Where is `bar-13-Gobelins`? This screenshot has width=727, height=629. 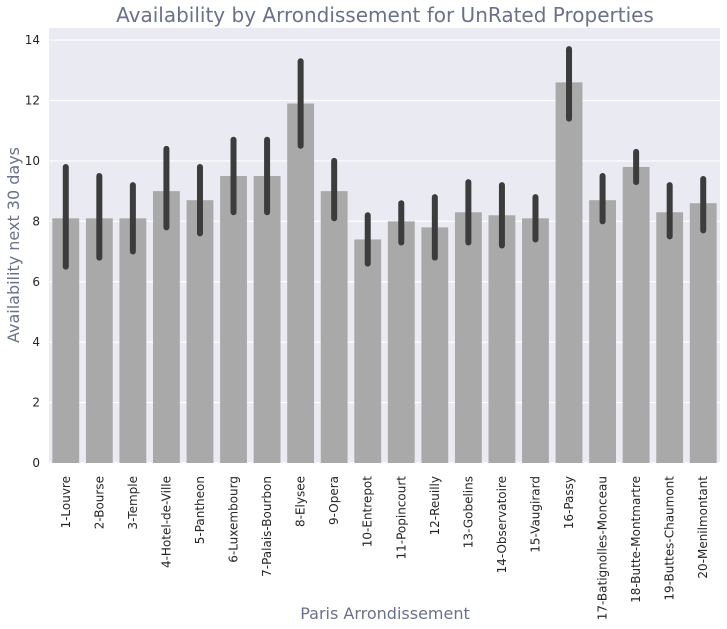
bar-13-Gobelins is located at coordinates (468, 337).